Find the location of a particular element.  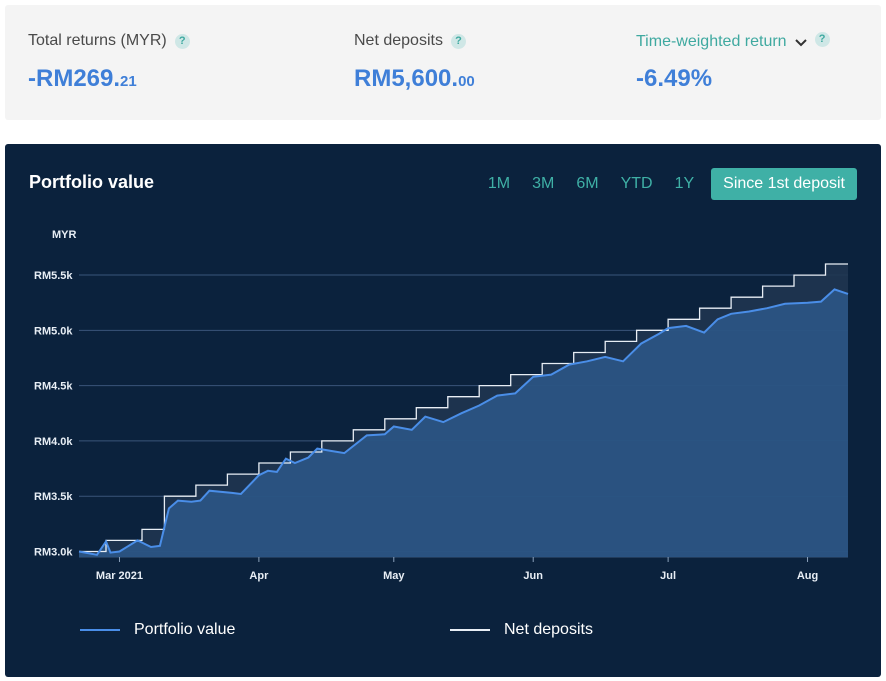

x-tick-label: Aug is located at coordinates (807, 576).